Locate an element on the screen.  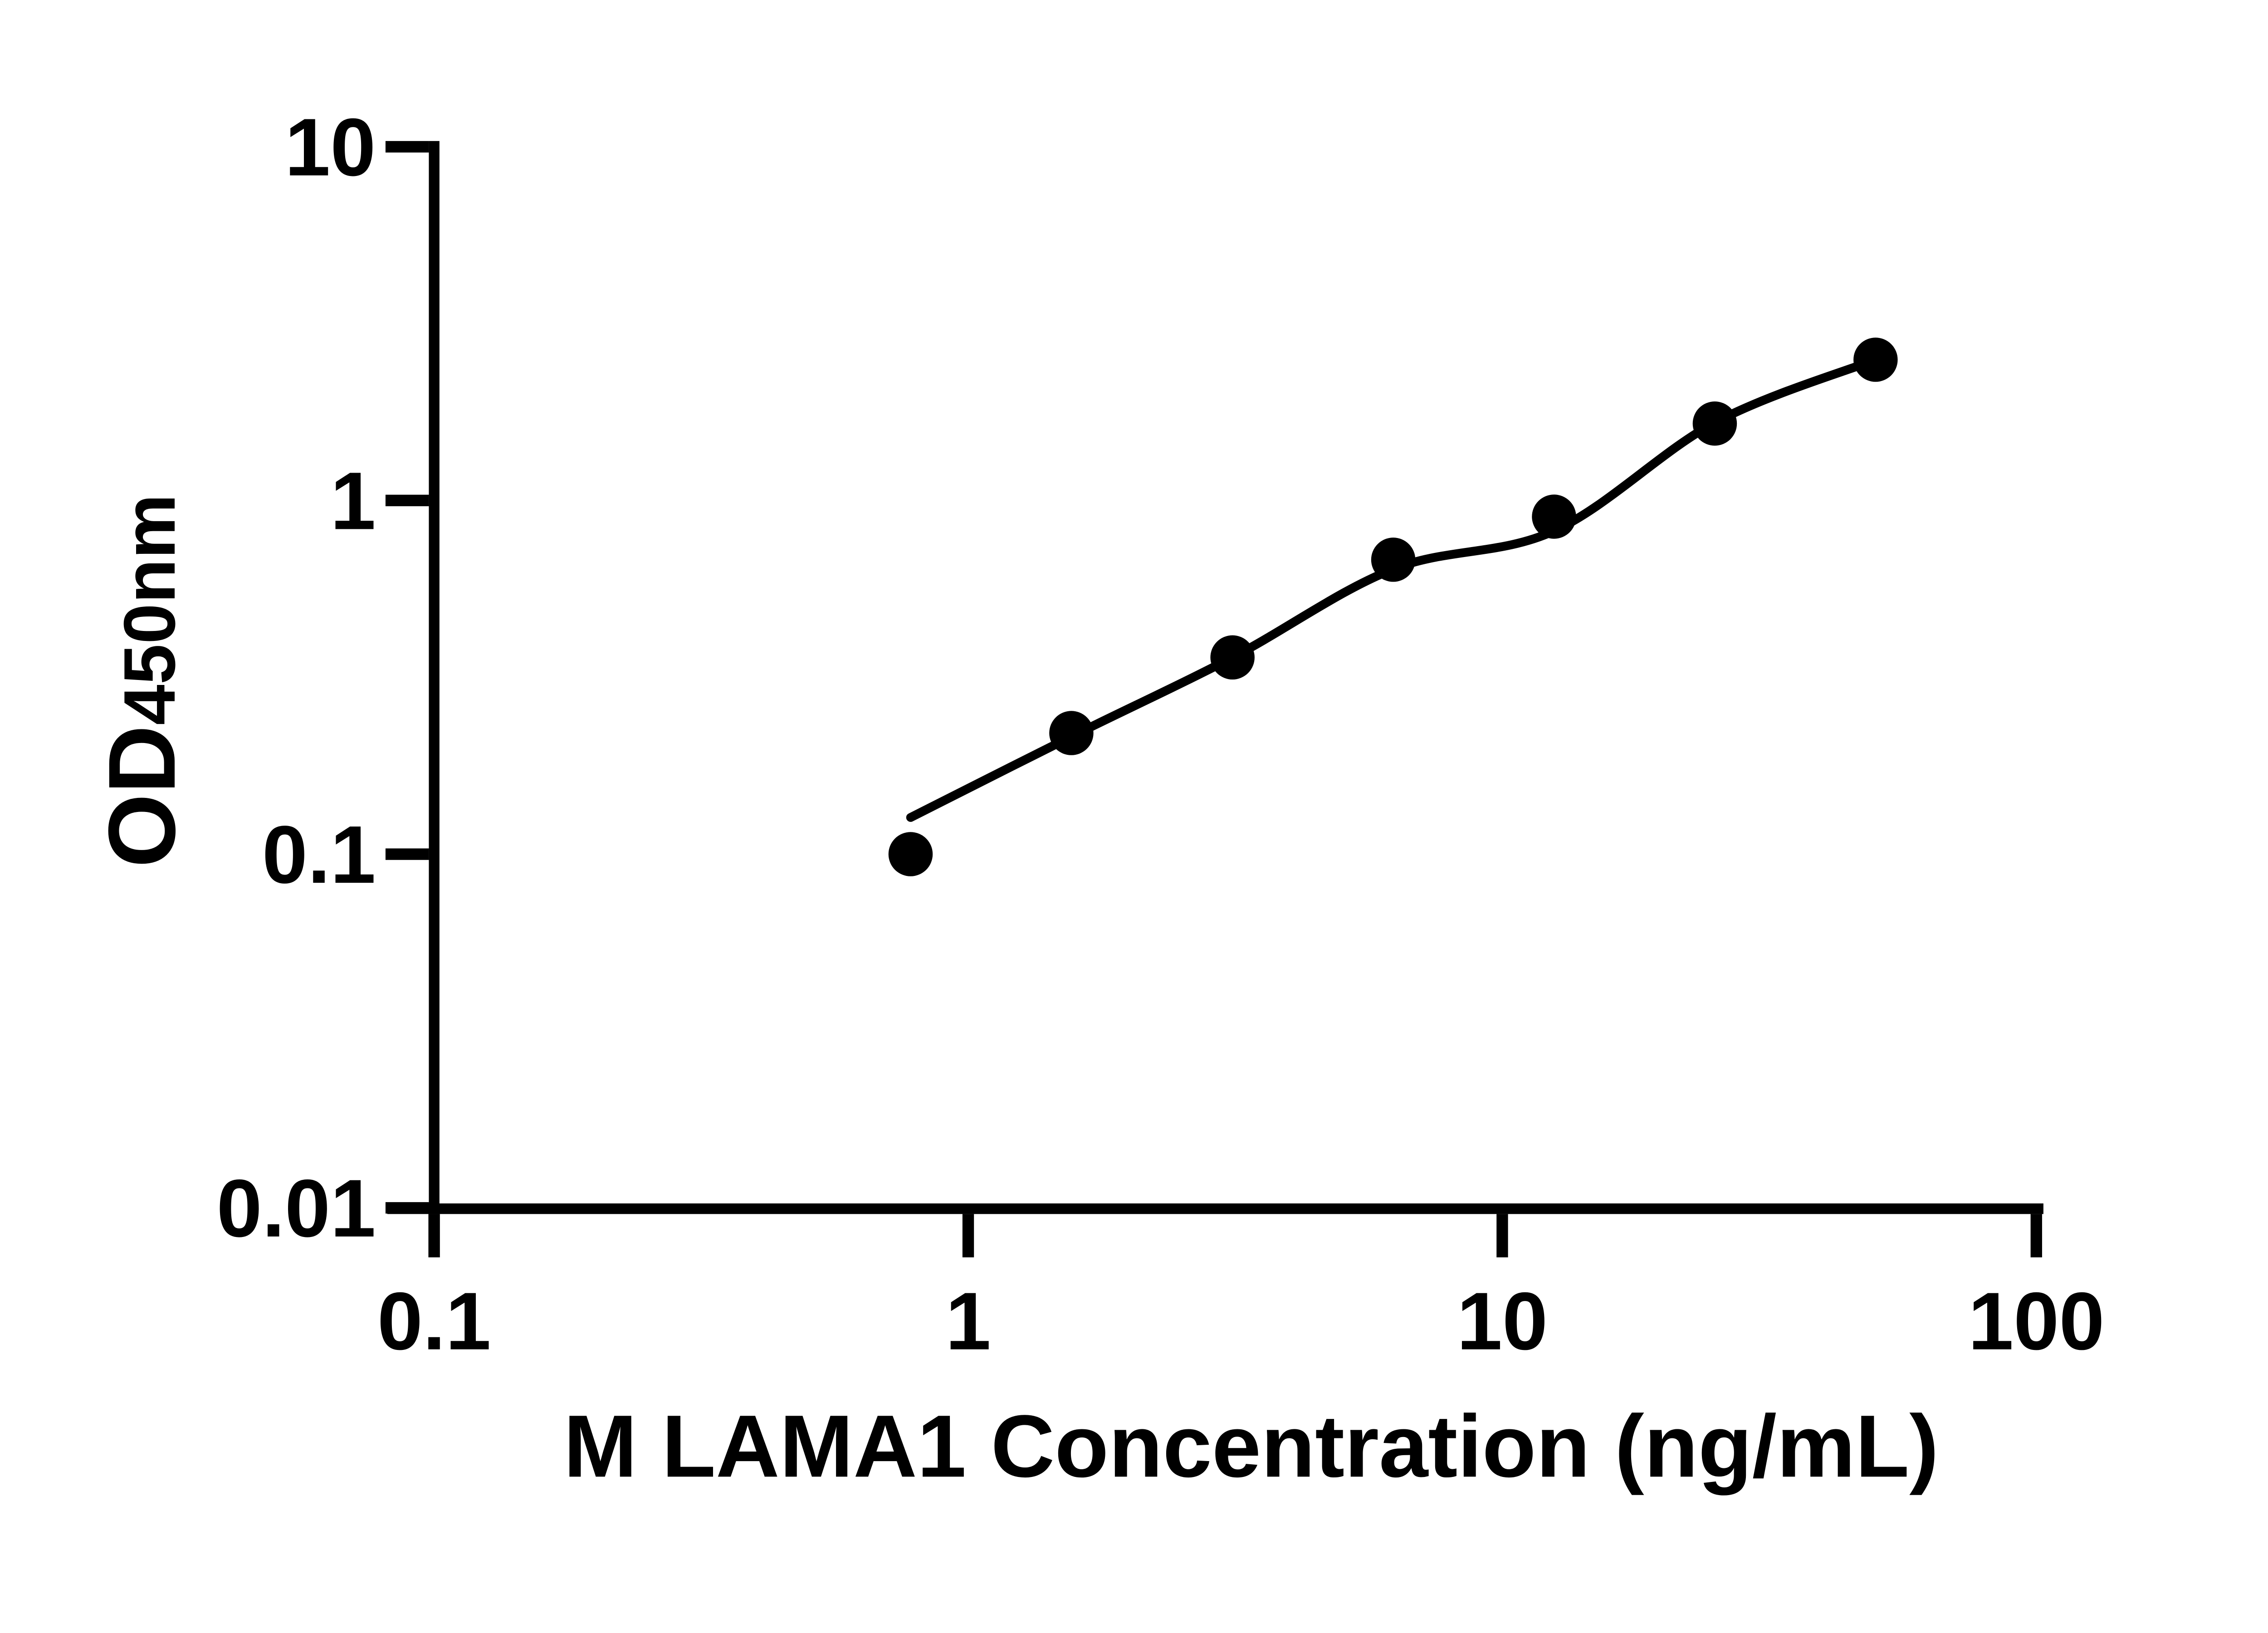
y-axis-title: OD450nm is located at coordinates (142, 681).